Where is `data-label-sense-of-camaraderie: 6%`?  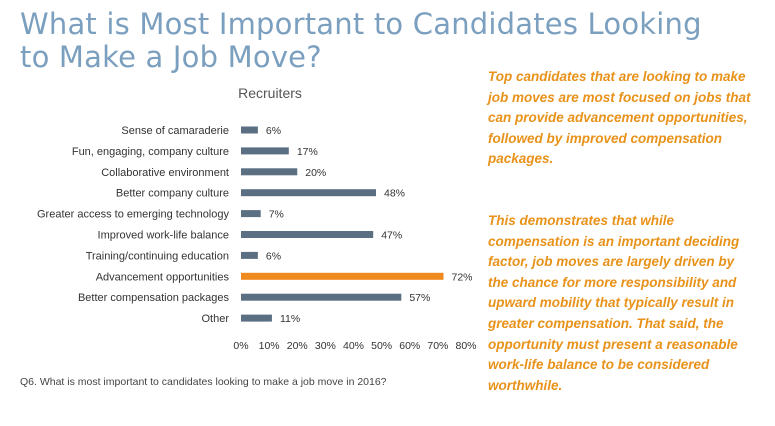
data-label-sense-of-camaraderie: 6% is located at coordinates (273, 131).